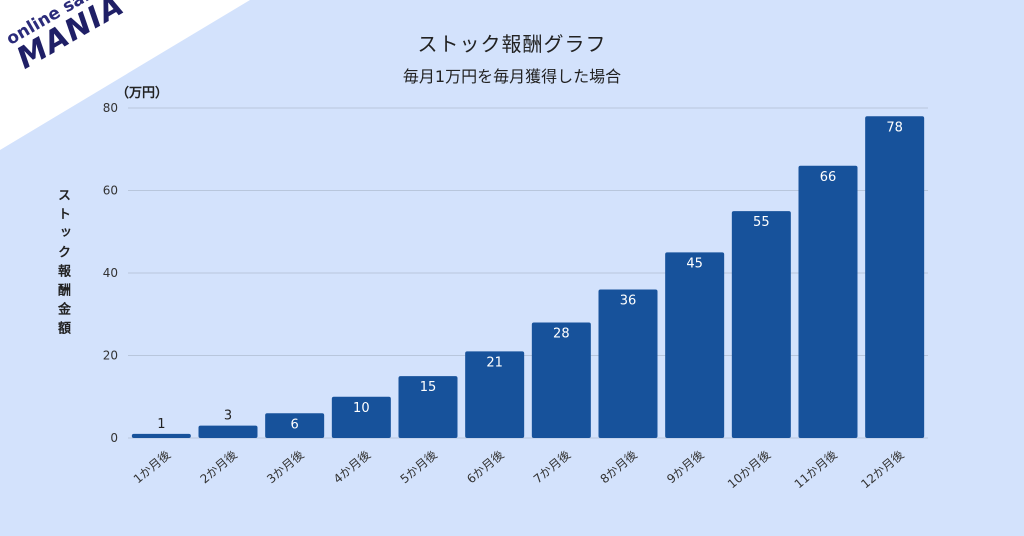 The height and width of the screenshot is (536, 1024). What do you see at coordinates (494, 362) in the screenshot?
I see `data-label: 21` at bounding box center [494, 362].